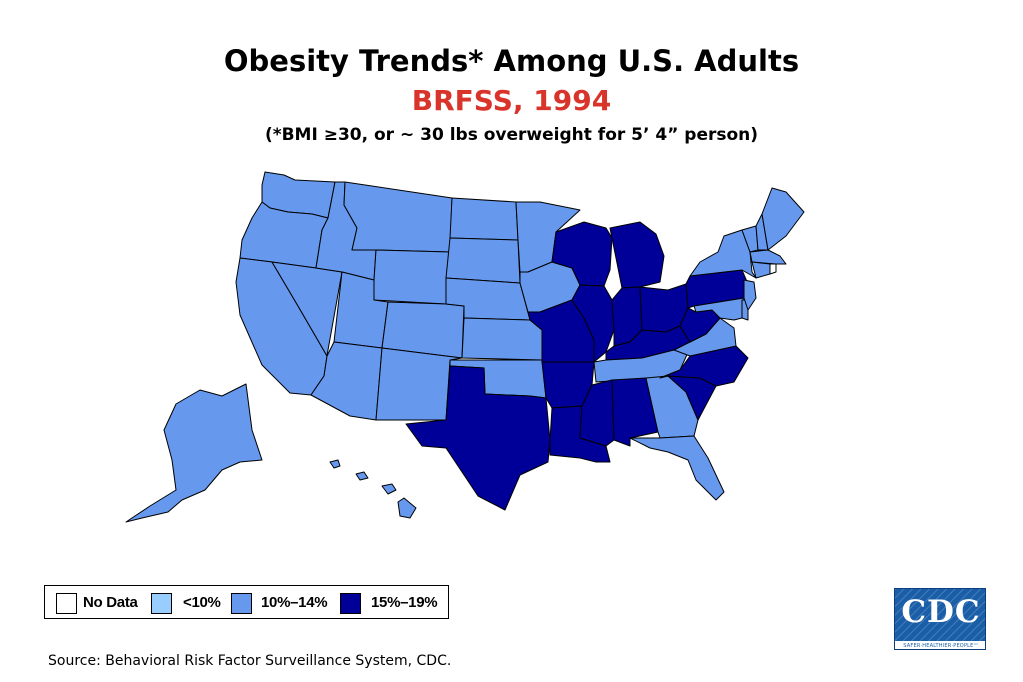  I want to click on cdc-logo: CDC SAFER·HEALTHIER·PEOPLE™, so click(940, 619).